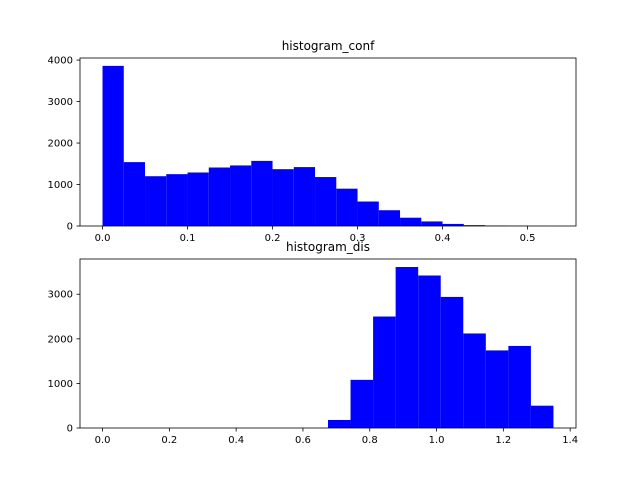 The height and width of the screenshot is (480, 640). What do you see at coordinates (188, 238) in the screenshot?
I see `x-tick-label: 0.1` at bounding box center [188, 238].